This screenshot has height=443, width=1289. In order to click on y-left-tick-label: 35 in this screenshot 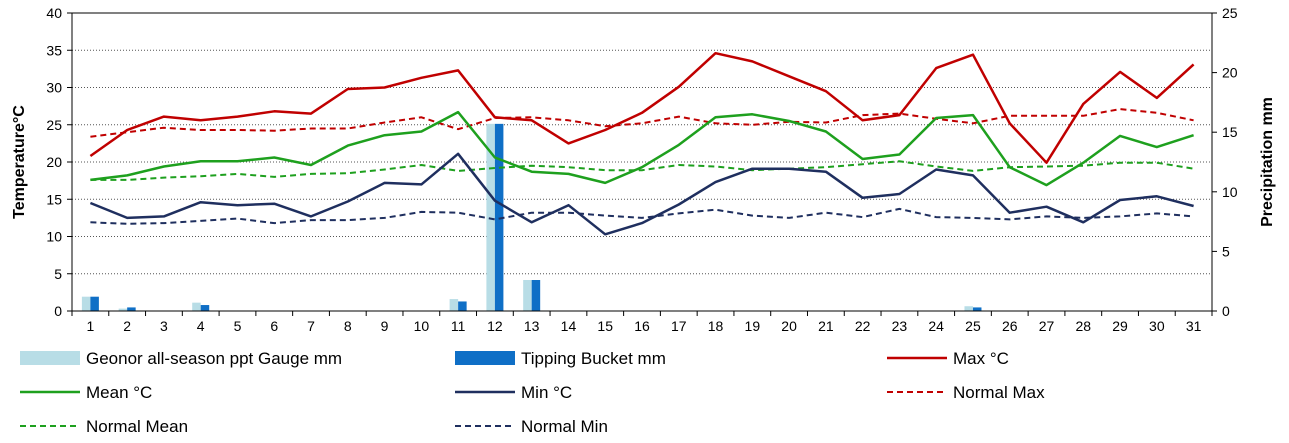, I will do `click(54, 50)`.